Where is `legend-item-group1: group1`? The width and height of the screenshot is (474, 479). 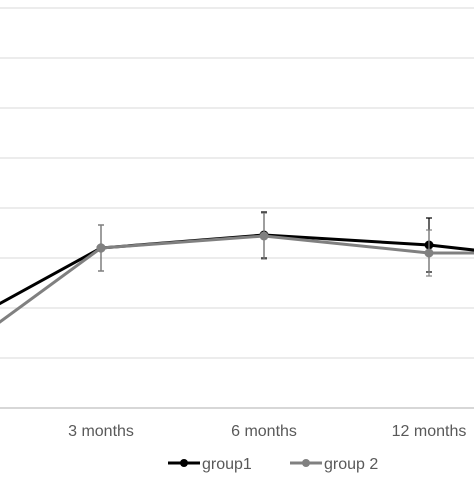 legend-item-group1: group1 is located at coordinates (210, 464).